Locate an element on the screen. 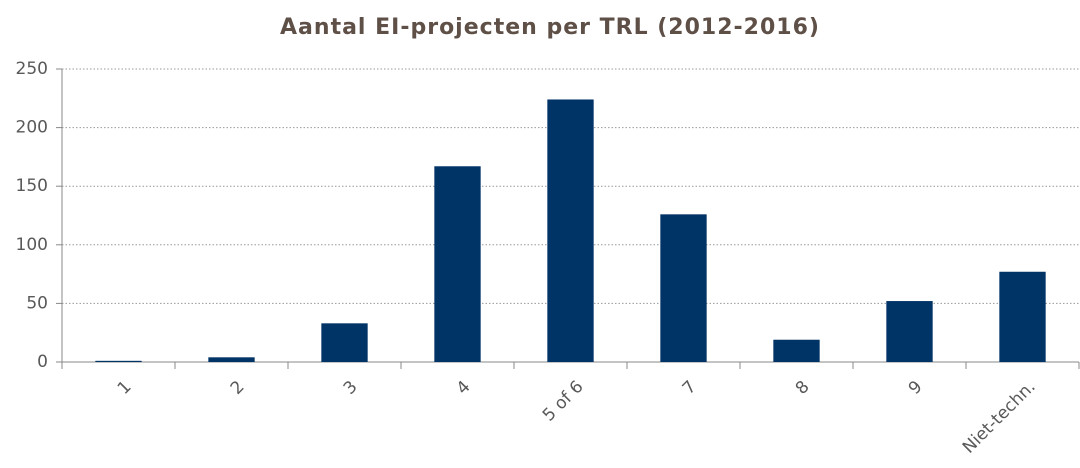 This screenshot has width=1080, height=468. y-tick-label: 150 is located at coordinates (32, 186).